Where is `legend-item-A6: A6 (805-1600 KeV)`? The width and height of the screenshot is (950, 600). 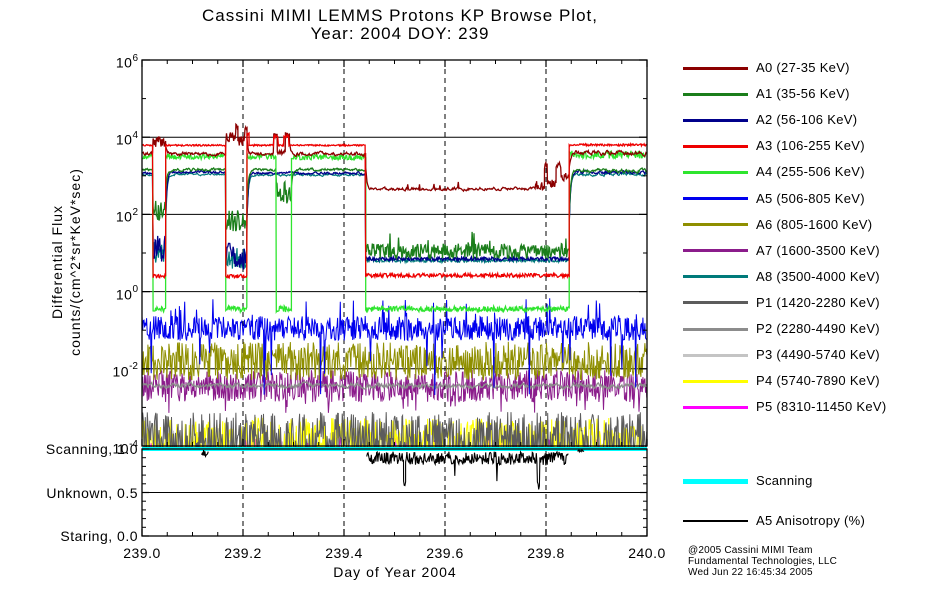 legend-item-A6: A6 (805-1600 KeV) is located at coordinates (814, 224).